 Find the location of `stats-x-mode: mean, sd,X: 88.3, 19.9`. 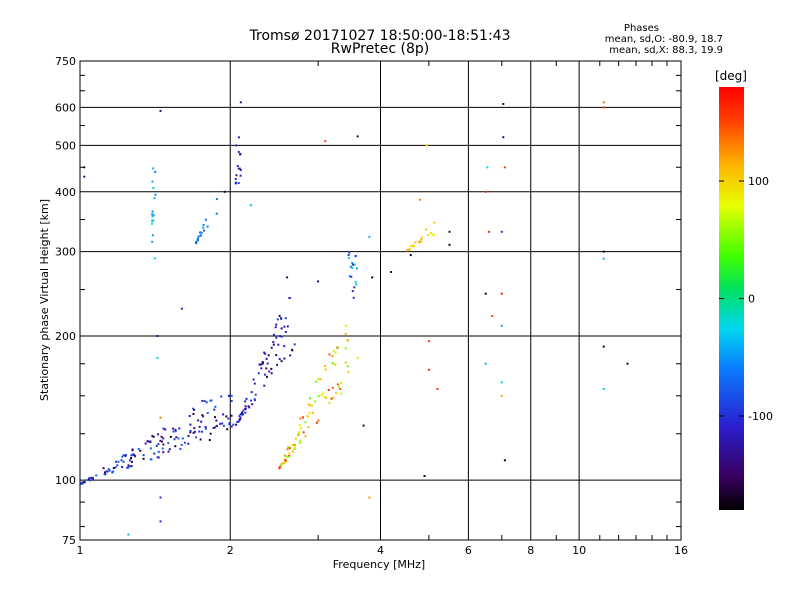

stats-x-mode: mean, sd,X: 88.3, 19.9 is located at coordinates (666, 50).